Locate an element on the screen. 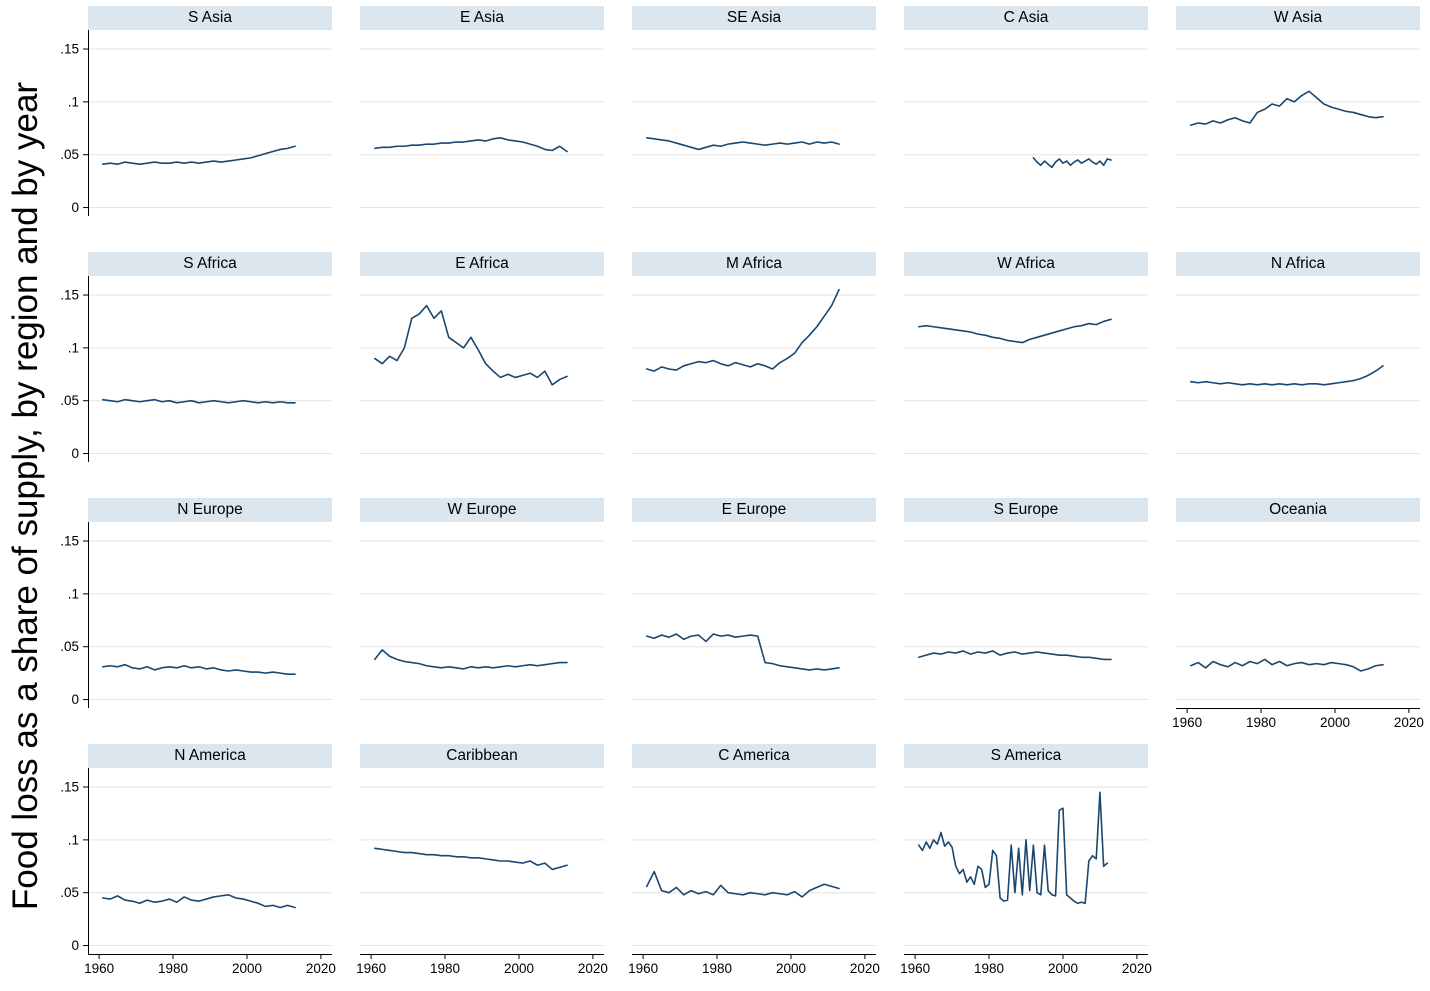  panel: S Africa 0 .05 .1 .15 is located at coordinates (196, 370).